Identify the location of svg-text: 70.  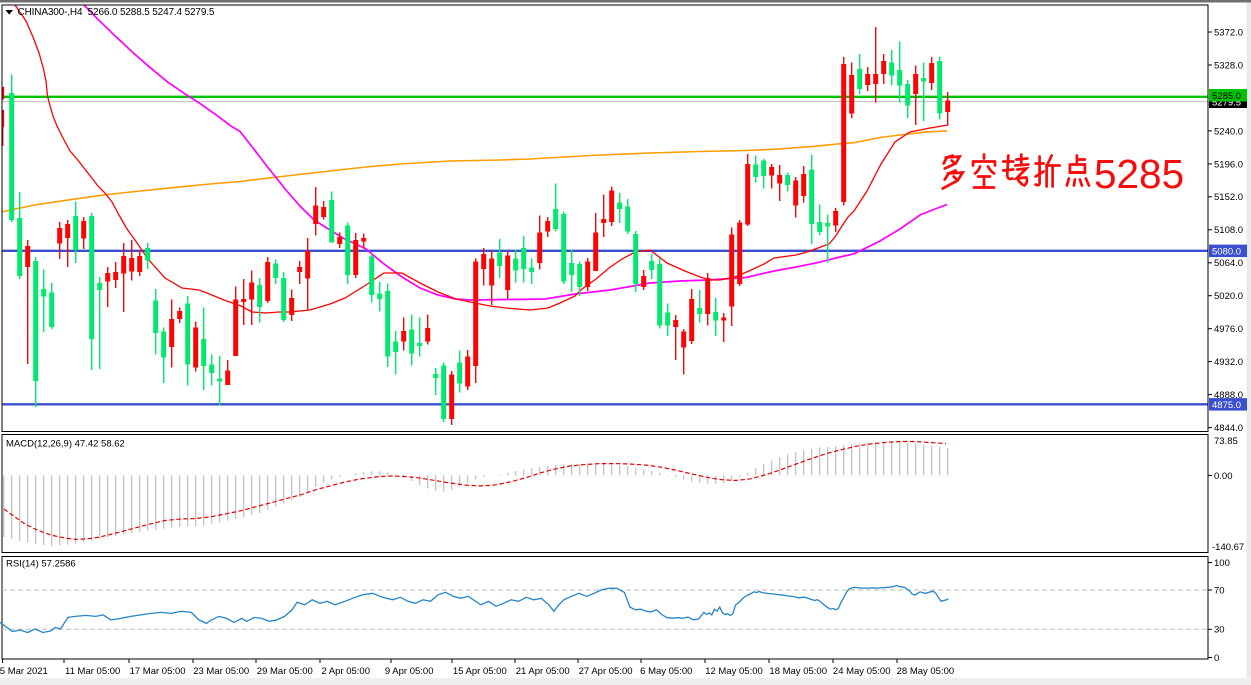
(1219, 590).